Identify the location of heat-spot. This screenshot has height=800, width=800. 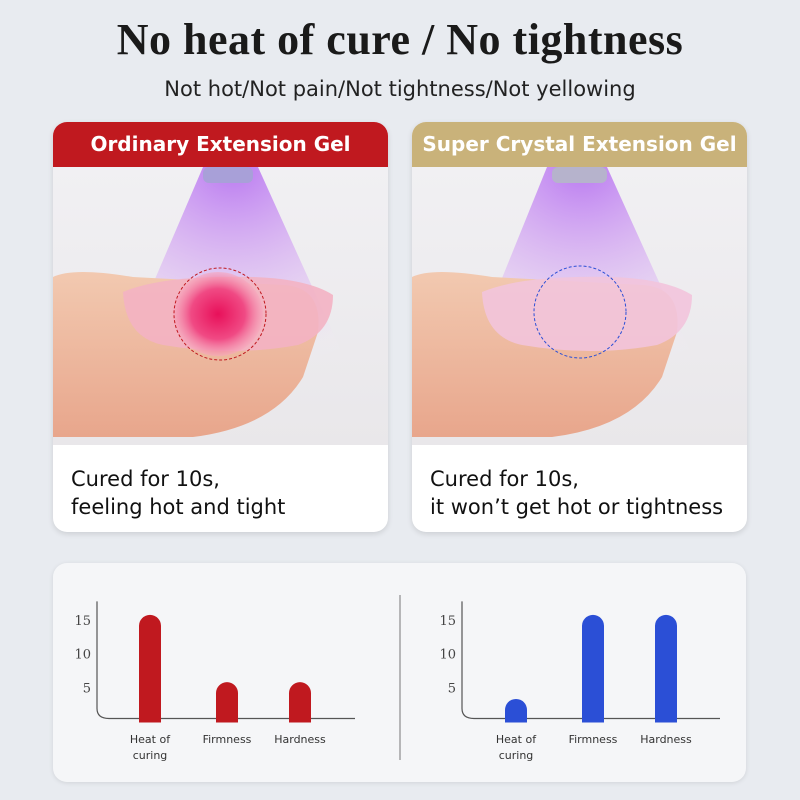
(218, 314).